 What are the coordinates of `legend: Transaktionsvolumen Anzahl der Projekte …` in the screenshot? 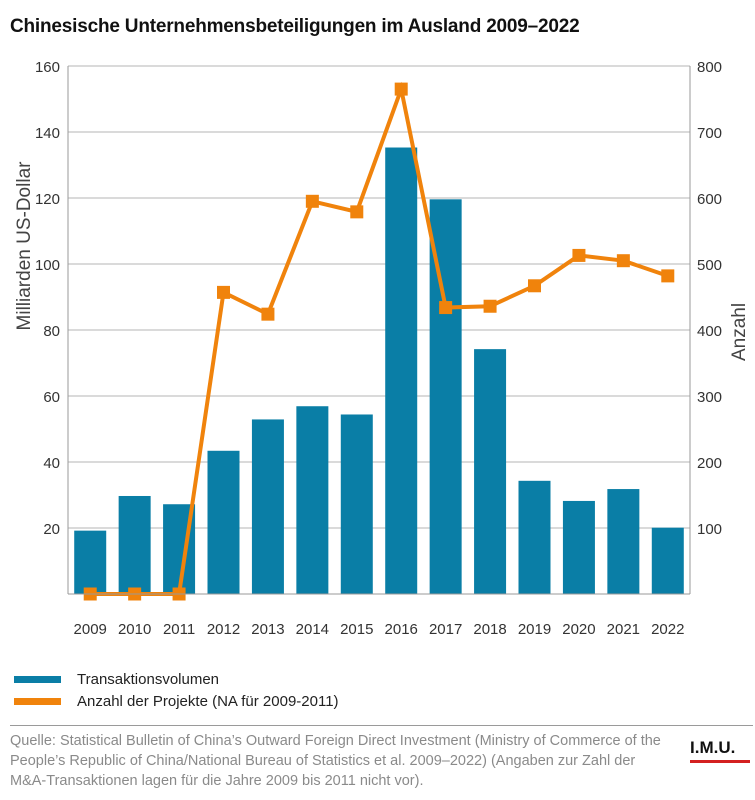 It's located at (176, 690).